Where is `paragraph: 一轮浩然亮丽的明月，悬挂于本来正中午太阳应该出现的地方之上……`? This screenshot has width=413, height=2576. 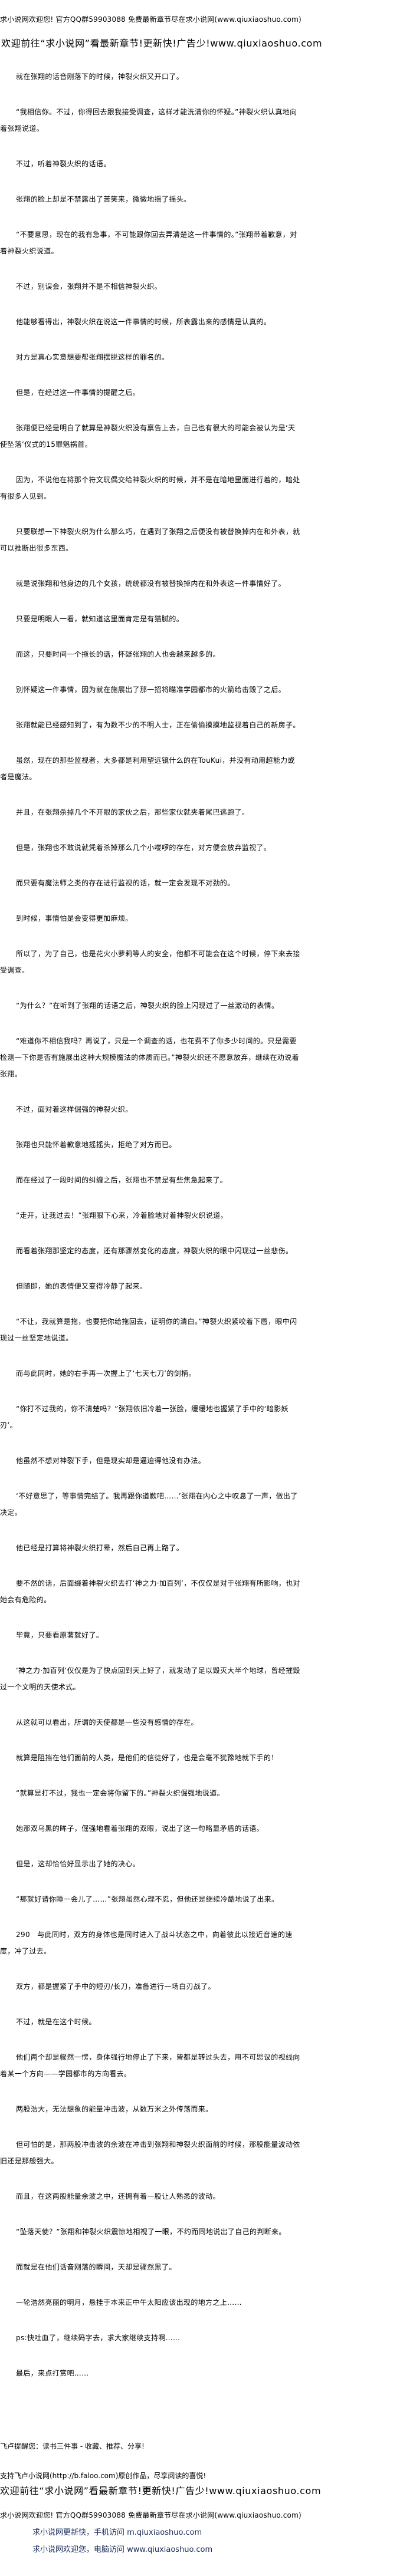 paragraph: 一轮浩然亮丽的明月，悬挂于本来正中午太阳应该出现的地方之上…… is located at coordinates (129, 2302).